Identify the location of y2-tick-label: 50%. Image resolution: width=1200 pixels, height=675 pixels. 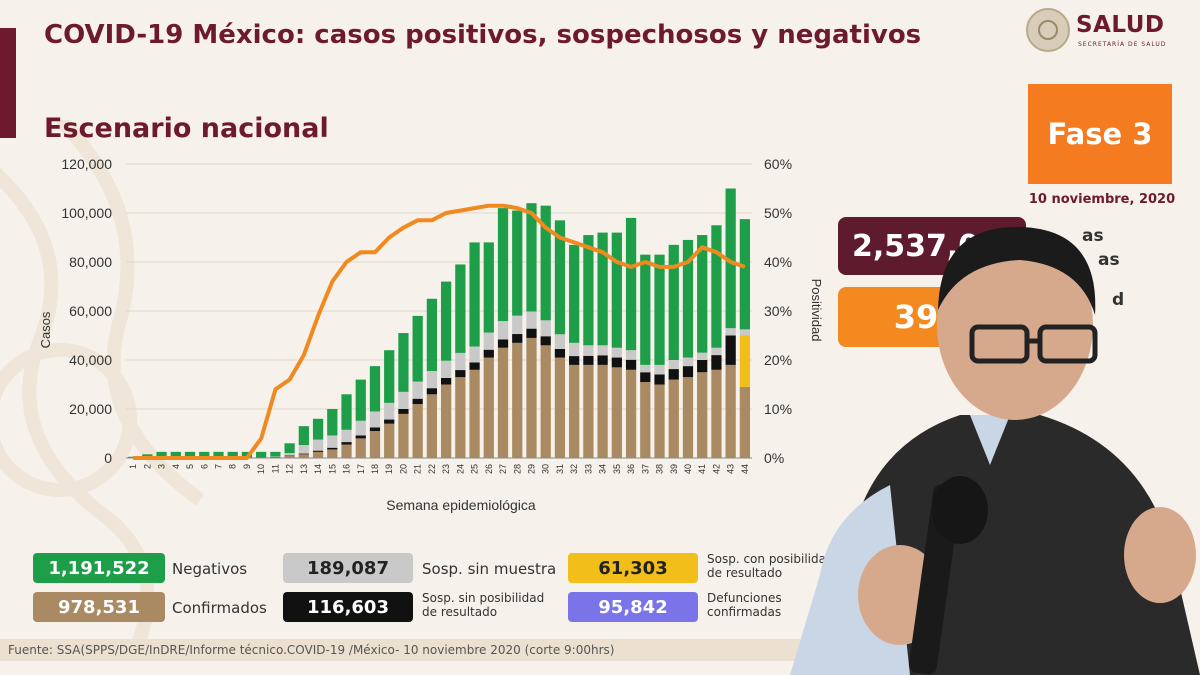
(778, 213).